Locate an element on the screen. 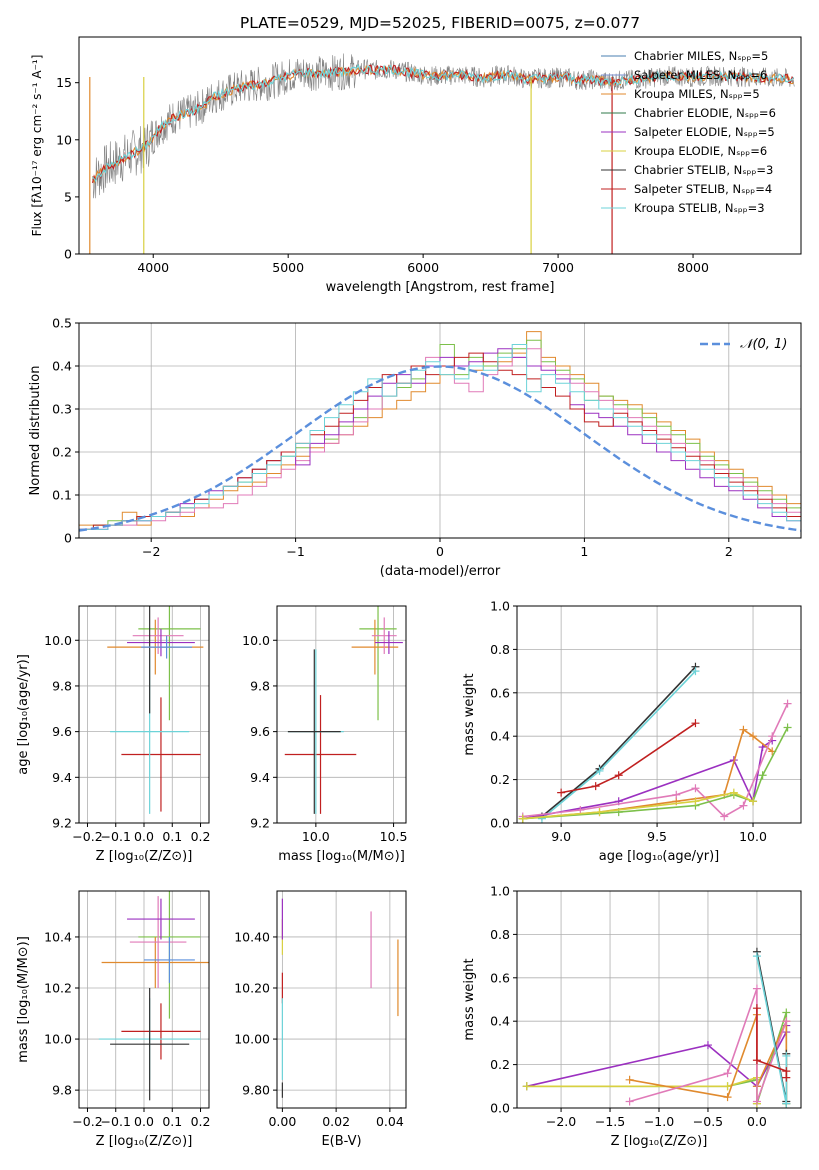 The width and height of the screenshot is (819, 1170). chart-mass-vs-EBV: 0.00 0.02 0.04 9.80 10.00 10.20 10.40 E(B-V) is located at coordinates (320, 1019).